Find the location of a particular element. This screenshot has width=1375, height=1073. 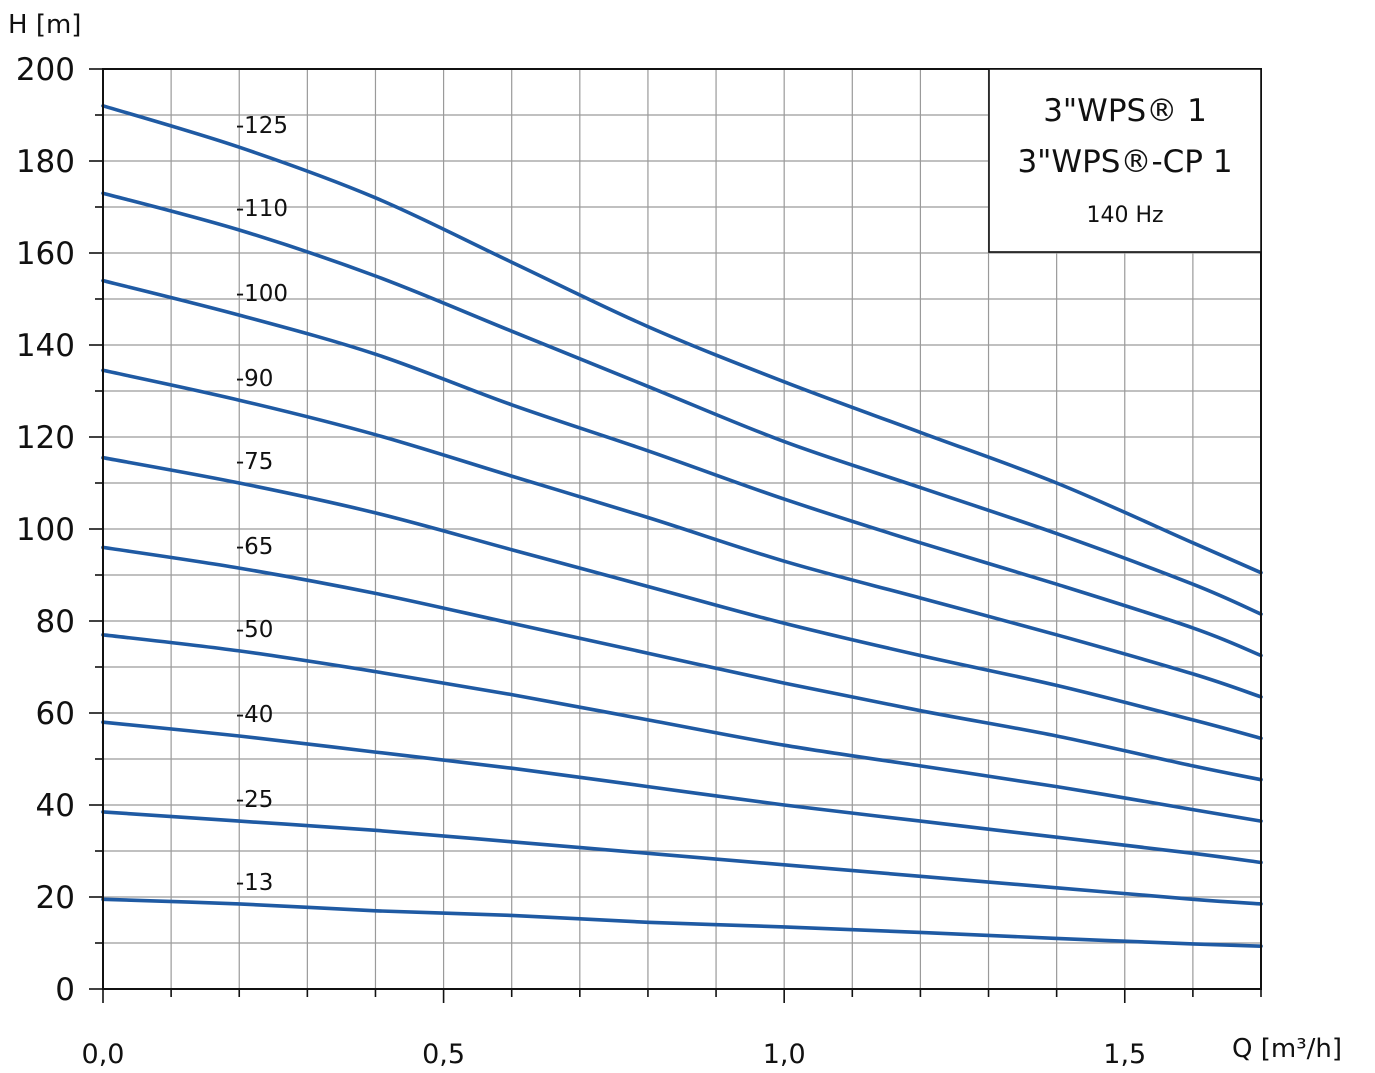

y-tick-label: 120 is located at coordinates (45, 438).